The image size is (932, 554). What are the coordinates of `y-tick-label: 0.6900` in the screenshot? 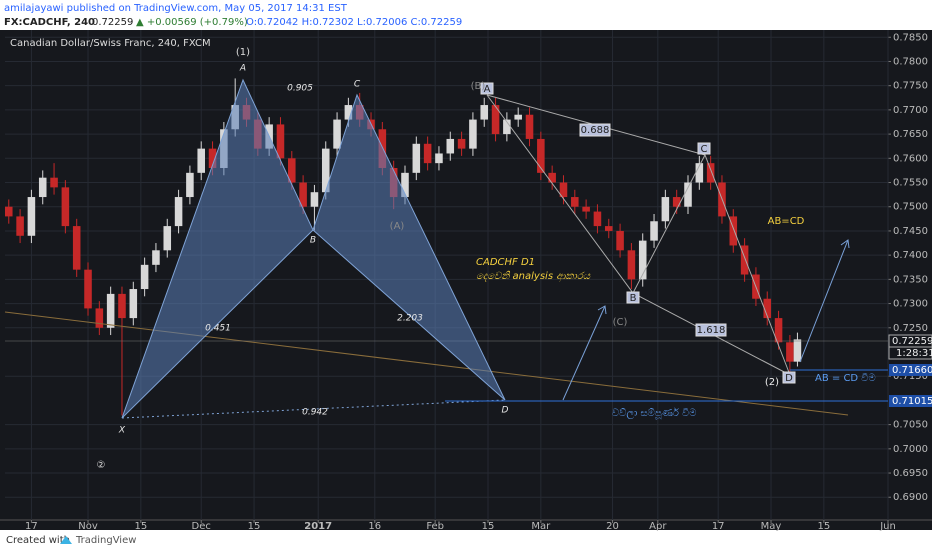 It's located at (910, 497).